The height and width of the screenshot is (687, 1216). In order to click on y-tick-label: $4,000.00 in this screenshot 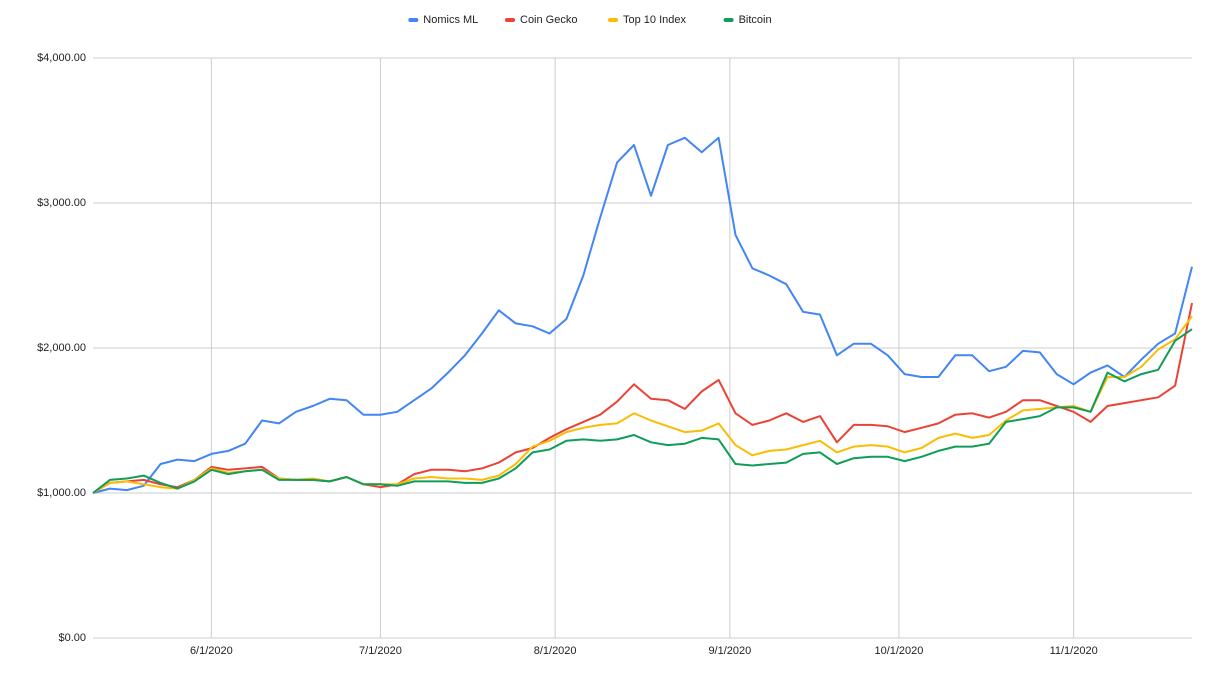, I will do `click(61, 58)`.